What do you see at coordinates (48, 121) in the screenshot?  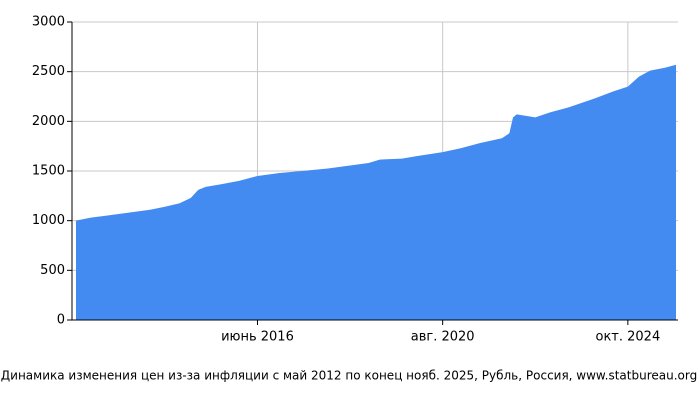 I see `y-tick-label: 2000` at bounding box center [48, 121].